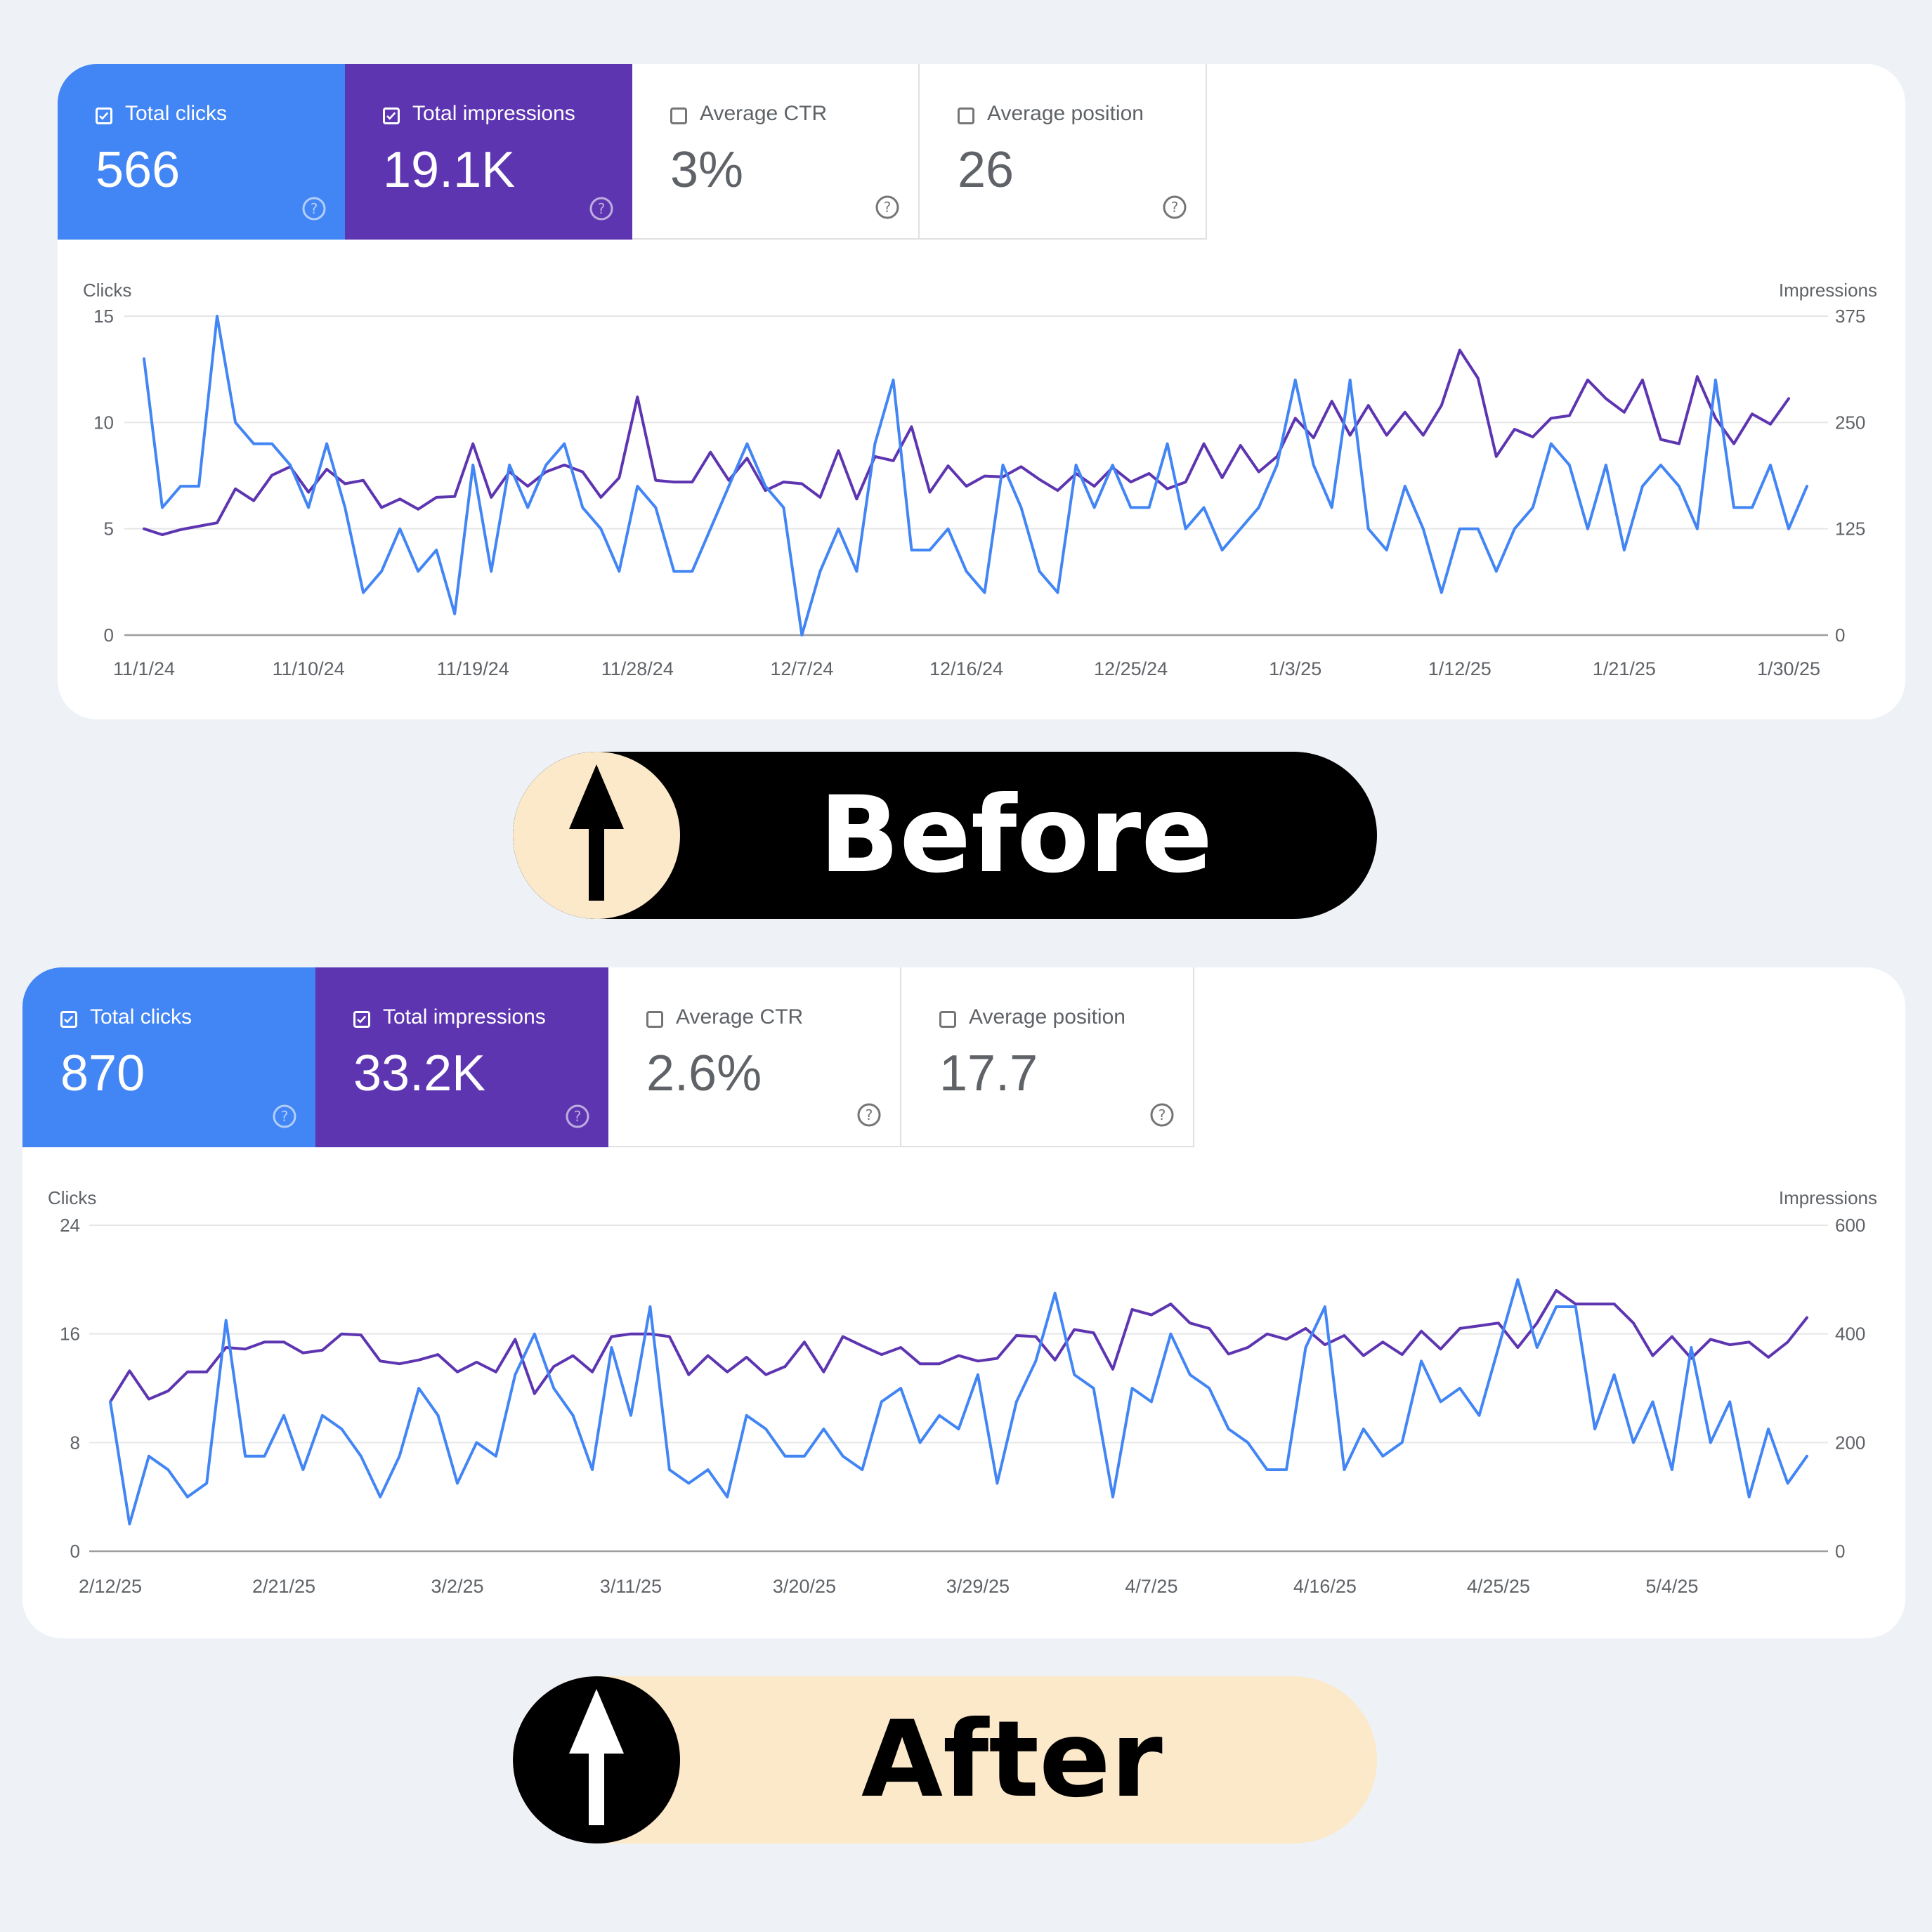 This screenshot has height=1932, width=1932. Describe the element at coordinates (704, 1074) in the screenshot. I see `card-value: 2.6%` at that location.